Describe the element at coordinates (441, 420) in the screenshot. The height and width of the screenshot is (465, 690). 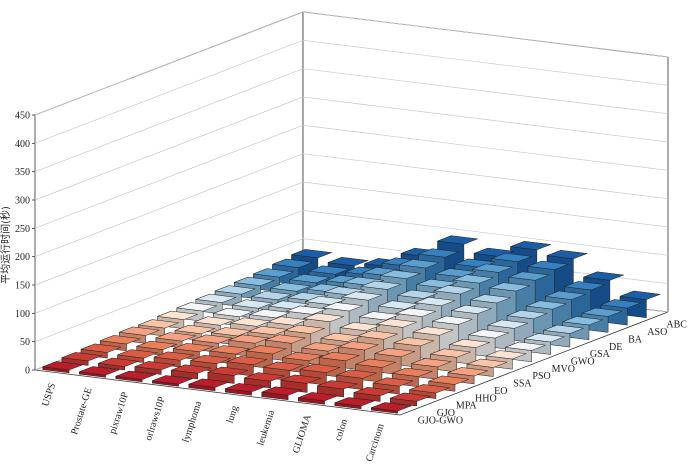
I see `algorithm-label: GJO-GWO` at that location.